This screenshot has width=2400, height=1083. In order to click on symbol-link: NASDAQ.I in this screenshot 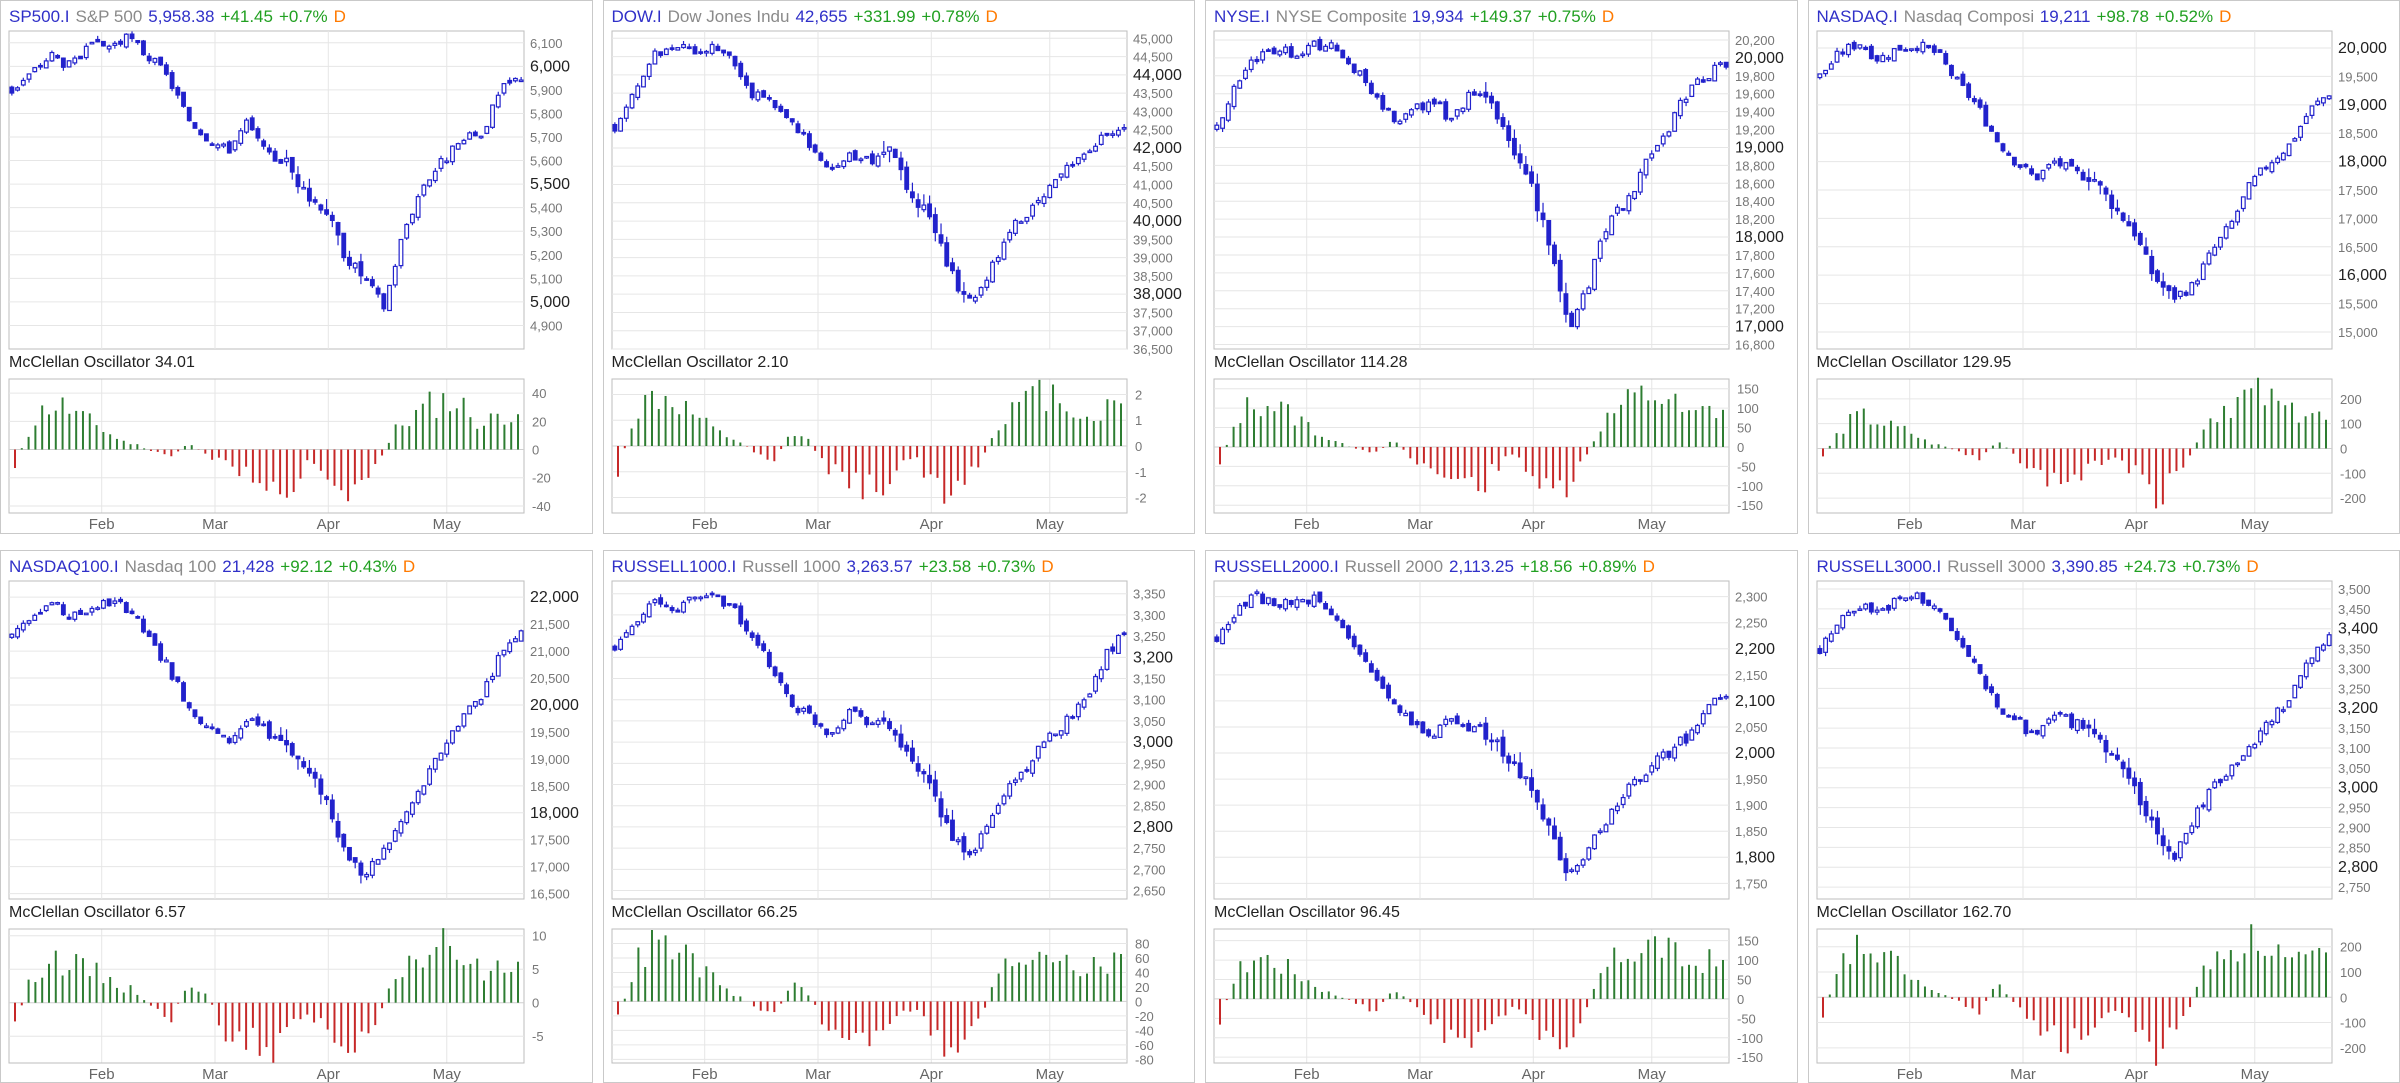, I will do `click(1857, 16)`.